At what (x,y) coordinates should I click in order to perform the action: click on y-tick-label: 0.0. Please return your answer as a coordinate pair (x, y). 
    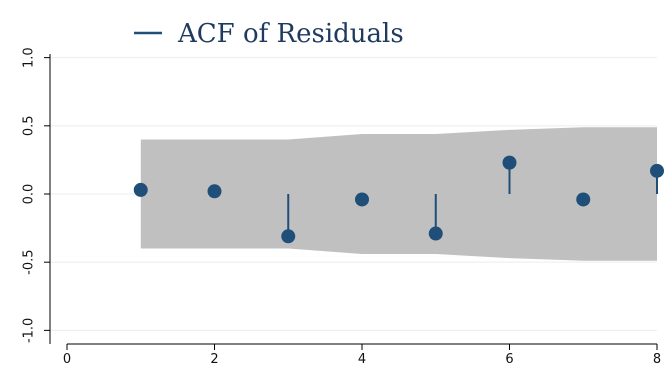
    Looking at the image, I should click on (29, 194).